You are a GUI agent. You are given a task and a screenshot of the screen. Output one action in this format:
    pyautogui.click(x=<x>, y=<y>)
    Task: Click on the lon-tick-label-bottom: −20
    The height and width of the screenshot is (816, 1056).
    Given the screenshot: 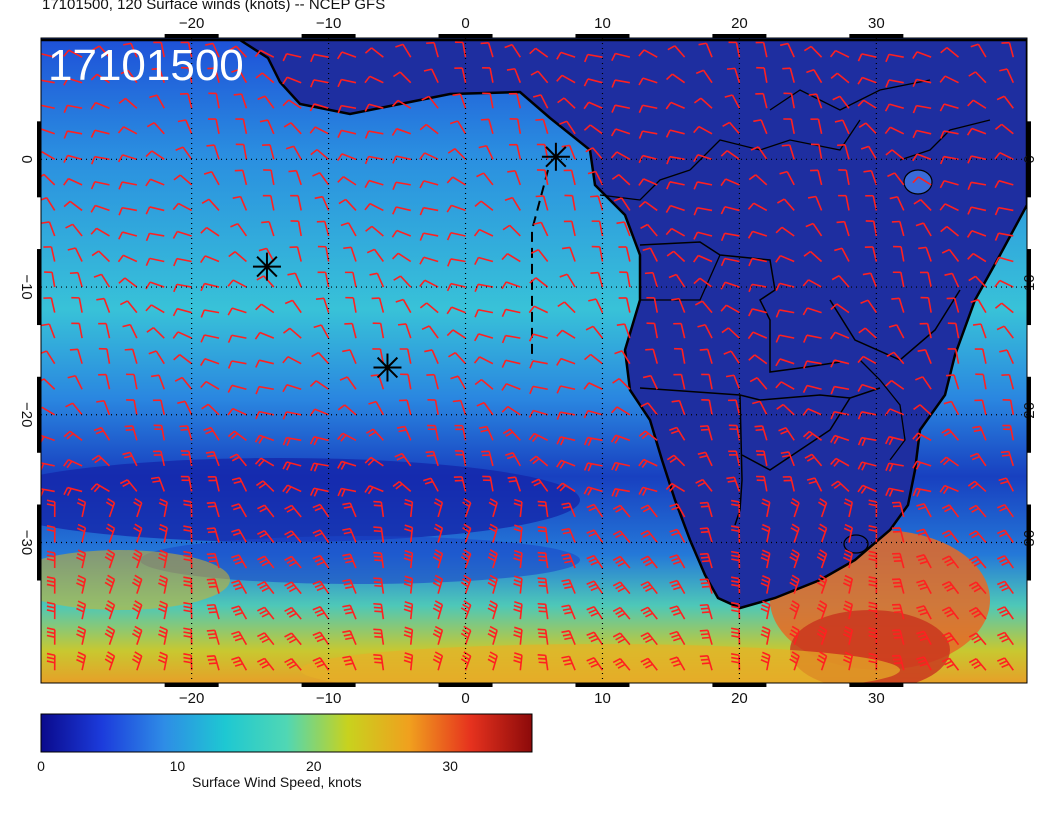 What is the action you would take?
    pyautogui.click(x=191, y=698)
    